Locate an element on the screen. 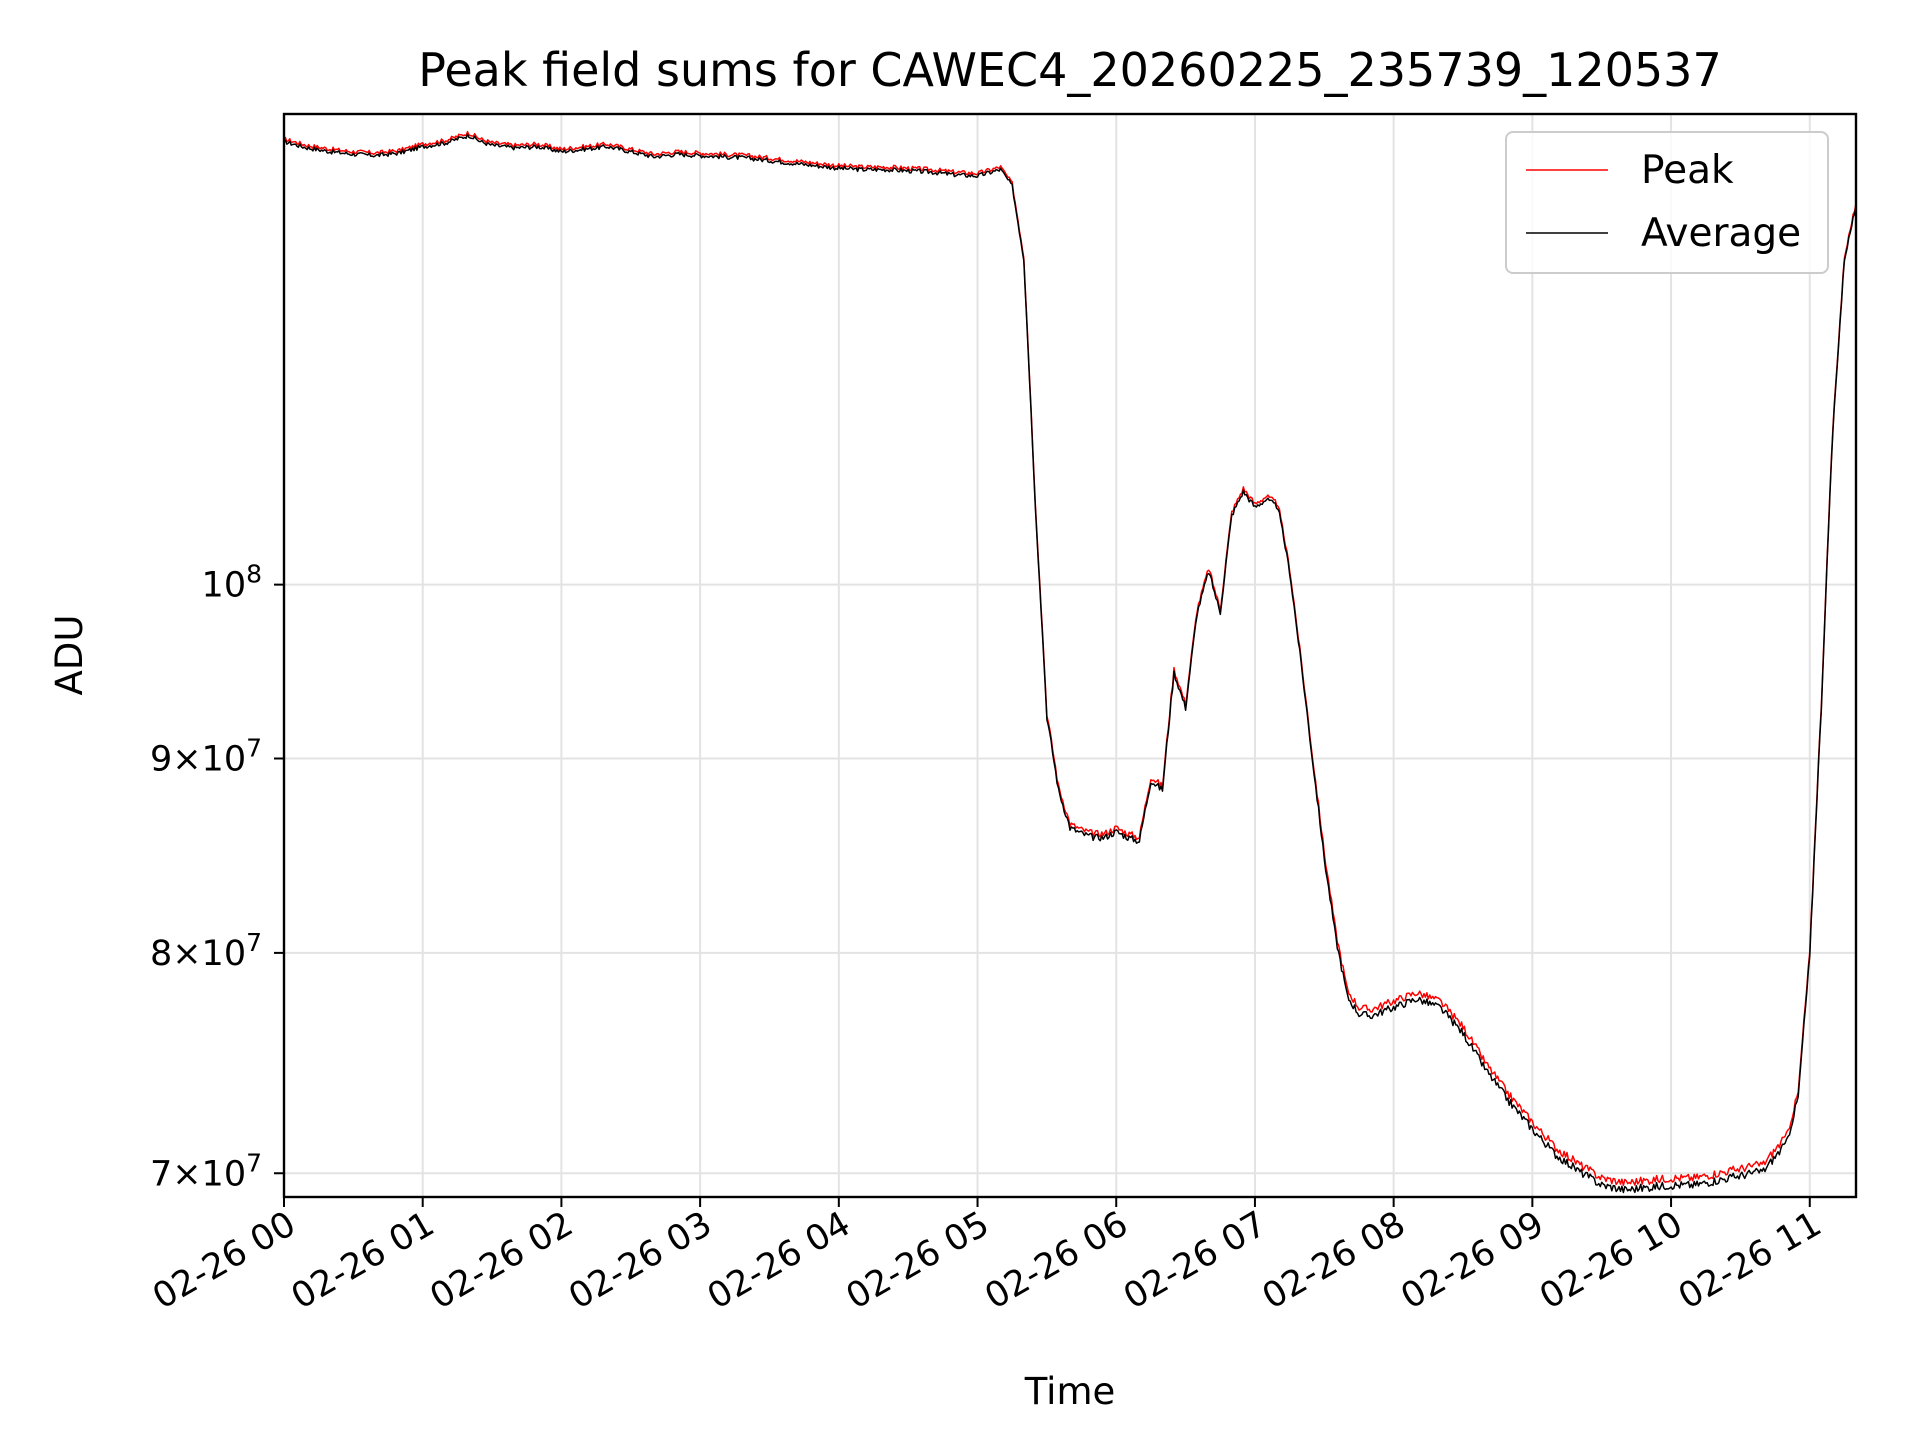  legend: Peak Average is located at coordinates (1667, 202).